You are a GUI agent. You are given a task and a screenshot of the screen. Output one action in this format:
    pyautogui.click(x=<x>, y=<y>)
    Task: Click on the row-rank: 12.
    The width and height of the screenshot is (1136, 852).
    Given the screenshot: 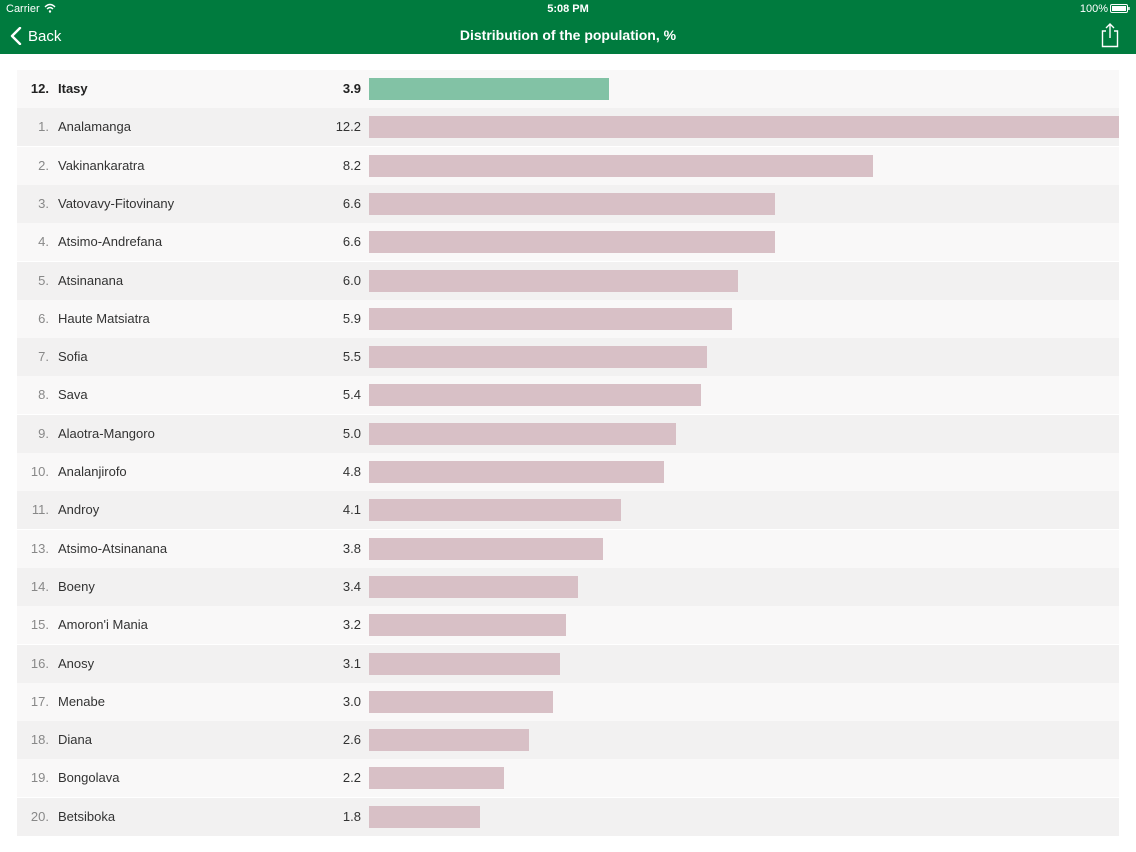 What is the action you would take?
    pyautogui.click(x=39, y=88)
    